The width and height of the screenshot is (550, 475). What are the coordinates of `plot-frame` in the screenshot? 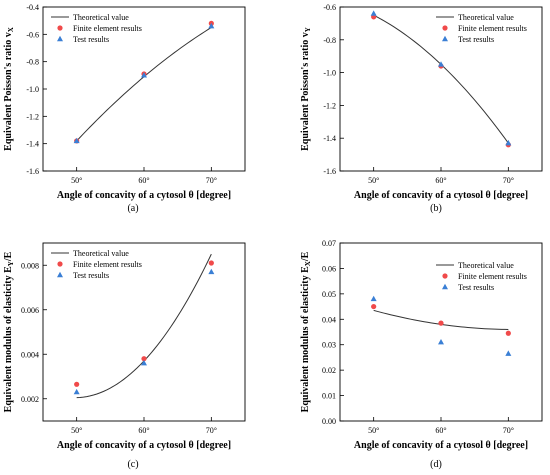 It's located at (144, 332).